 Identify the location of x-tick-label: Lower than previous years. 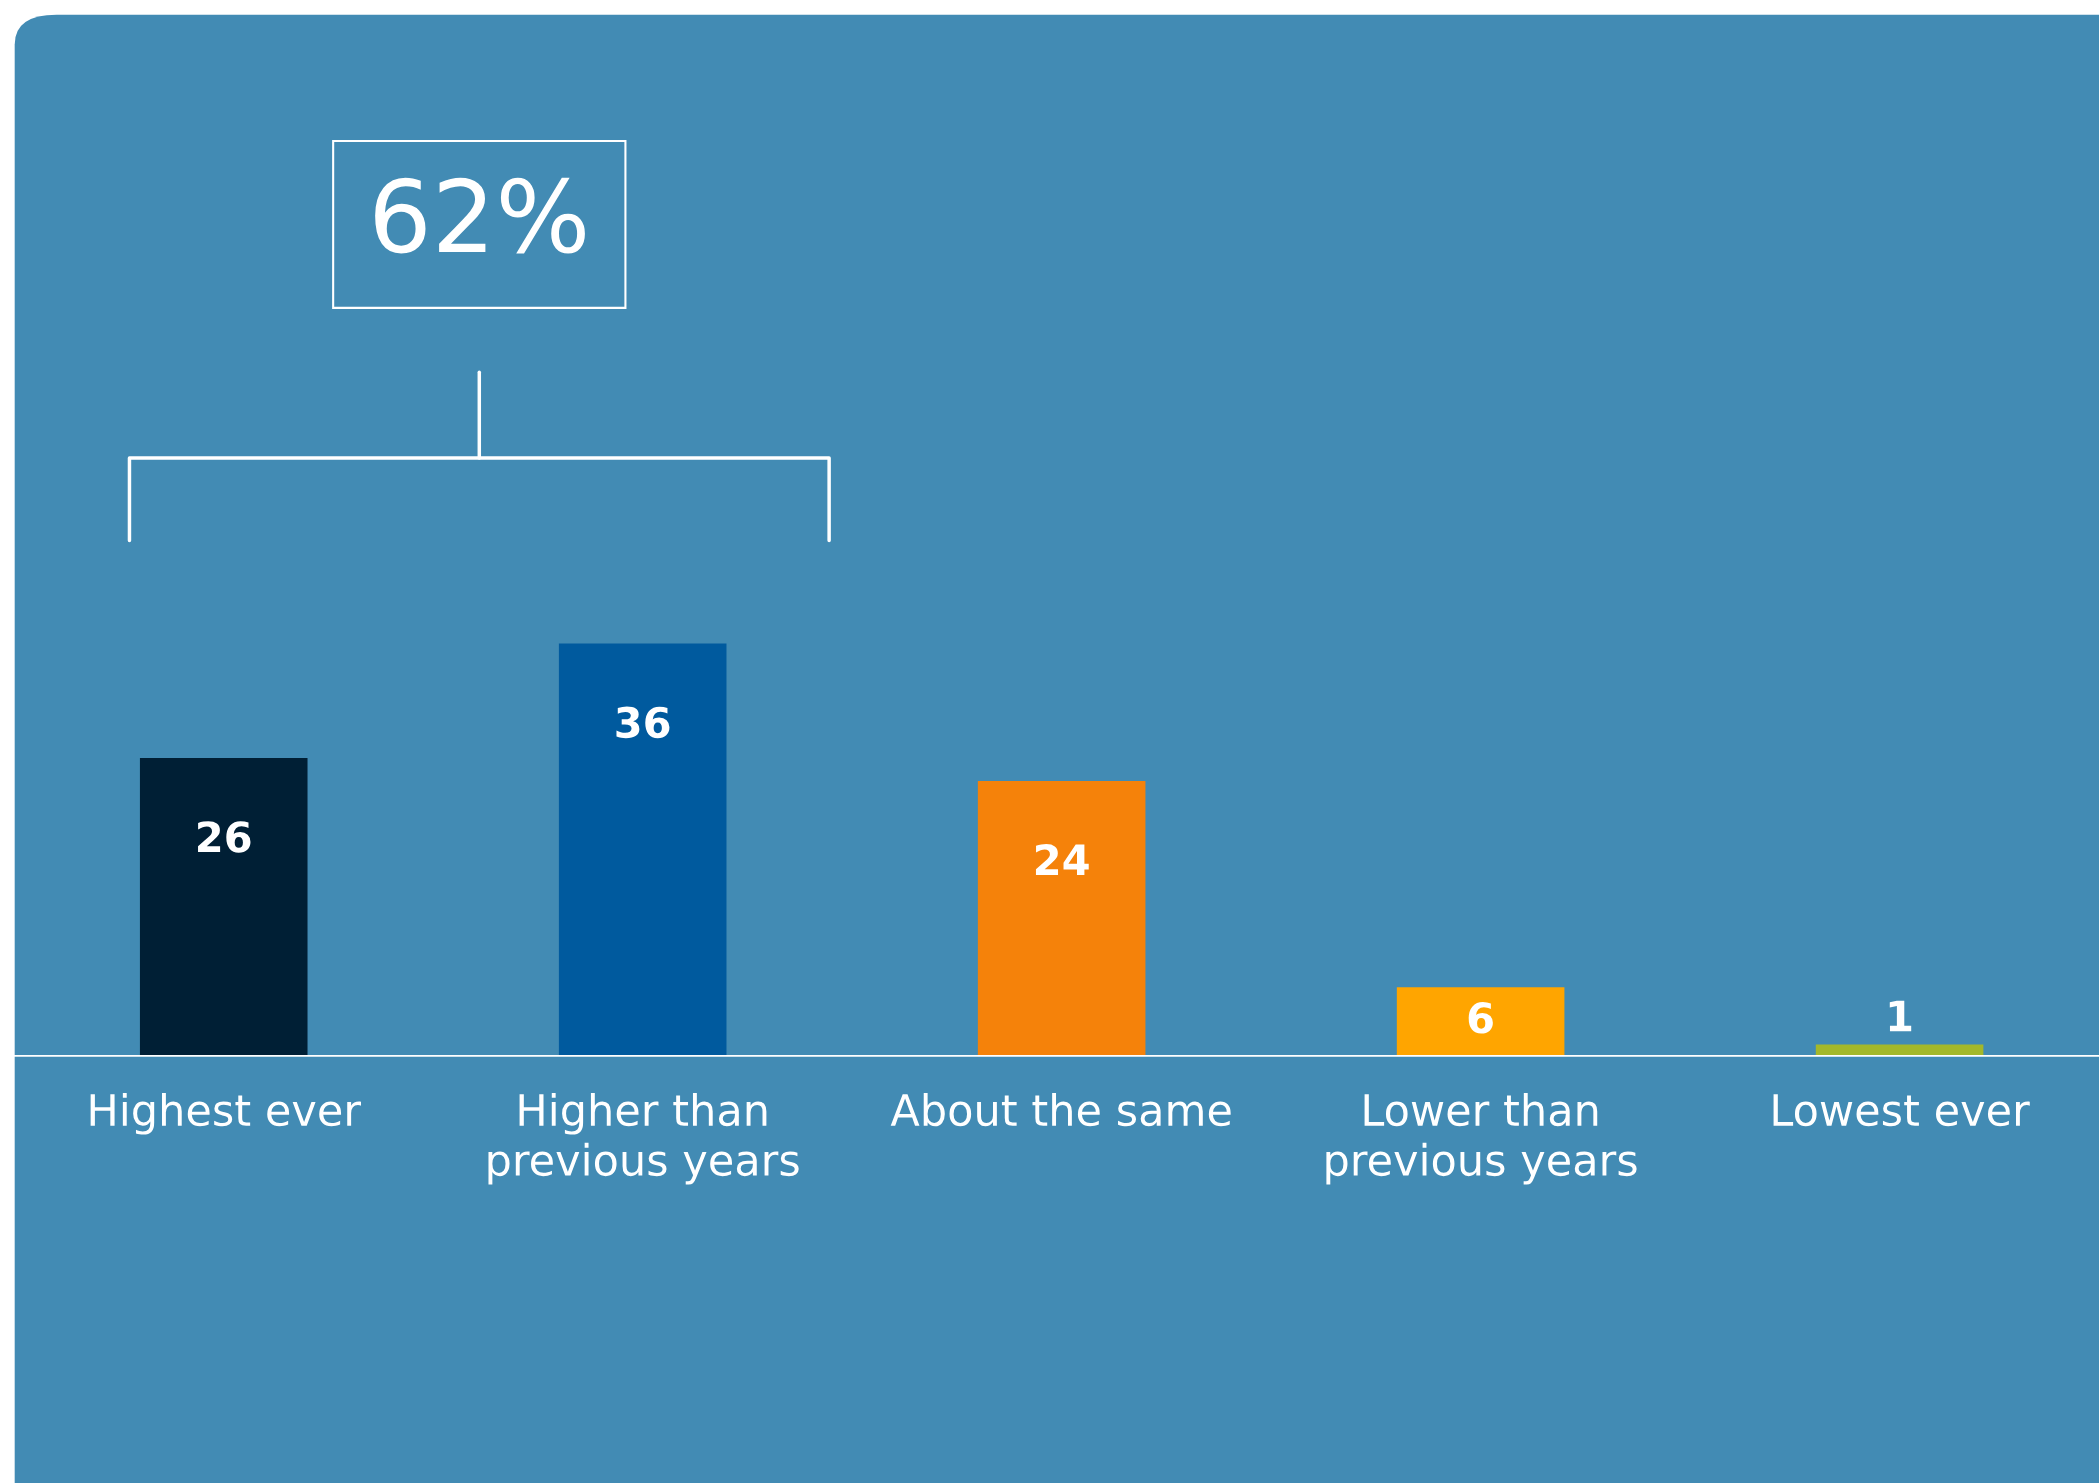
(1481, 1138).